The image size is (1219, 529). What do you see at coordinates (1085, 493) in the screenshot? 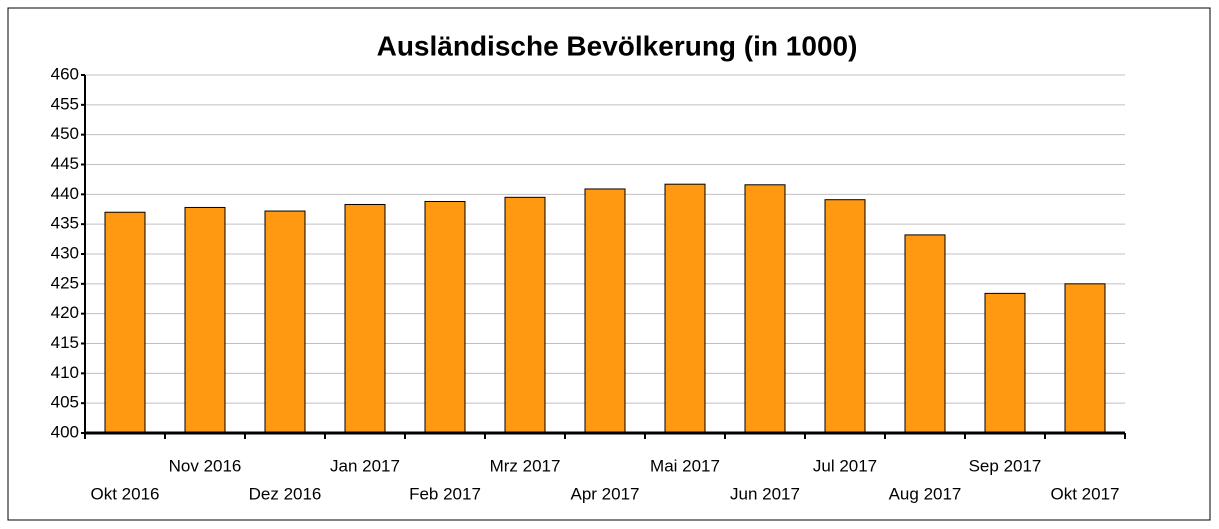
I see `x-tick-label: Okt 2017` at bounding box center [1085, 493].